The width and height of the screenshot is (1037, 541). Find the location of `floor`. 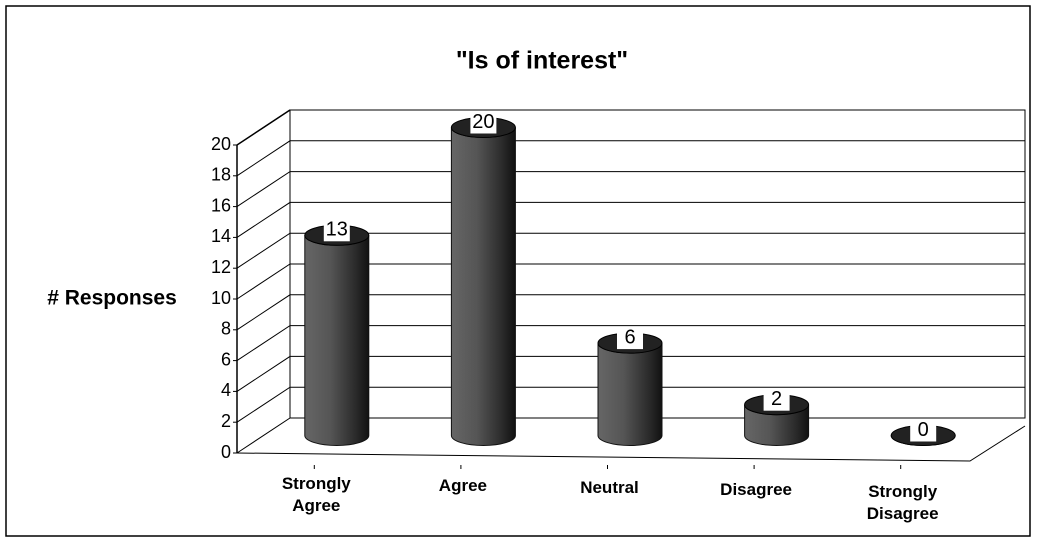

floor is located at coordinates (631, 443).